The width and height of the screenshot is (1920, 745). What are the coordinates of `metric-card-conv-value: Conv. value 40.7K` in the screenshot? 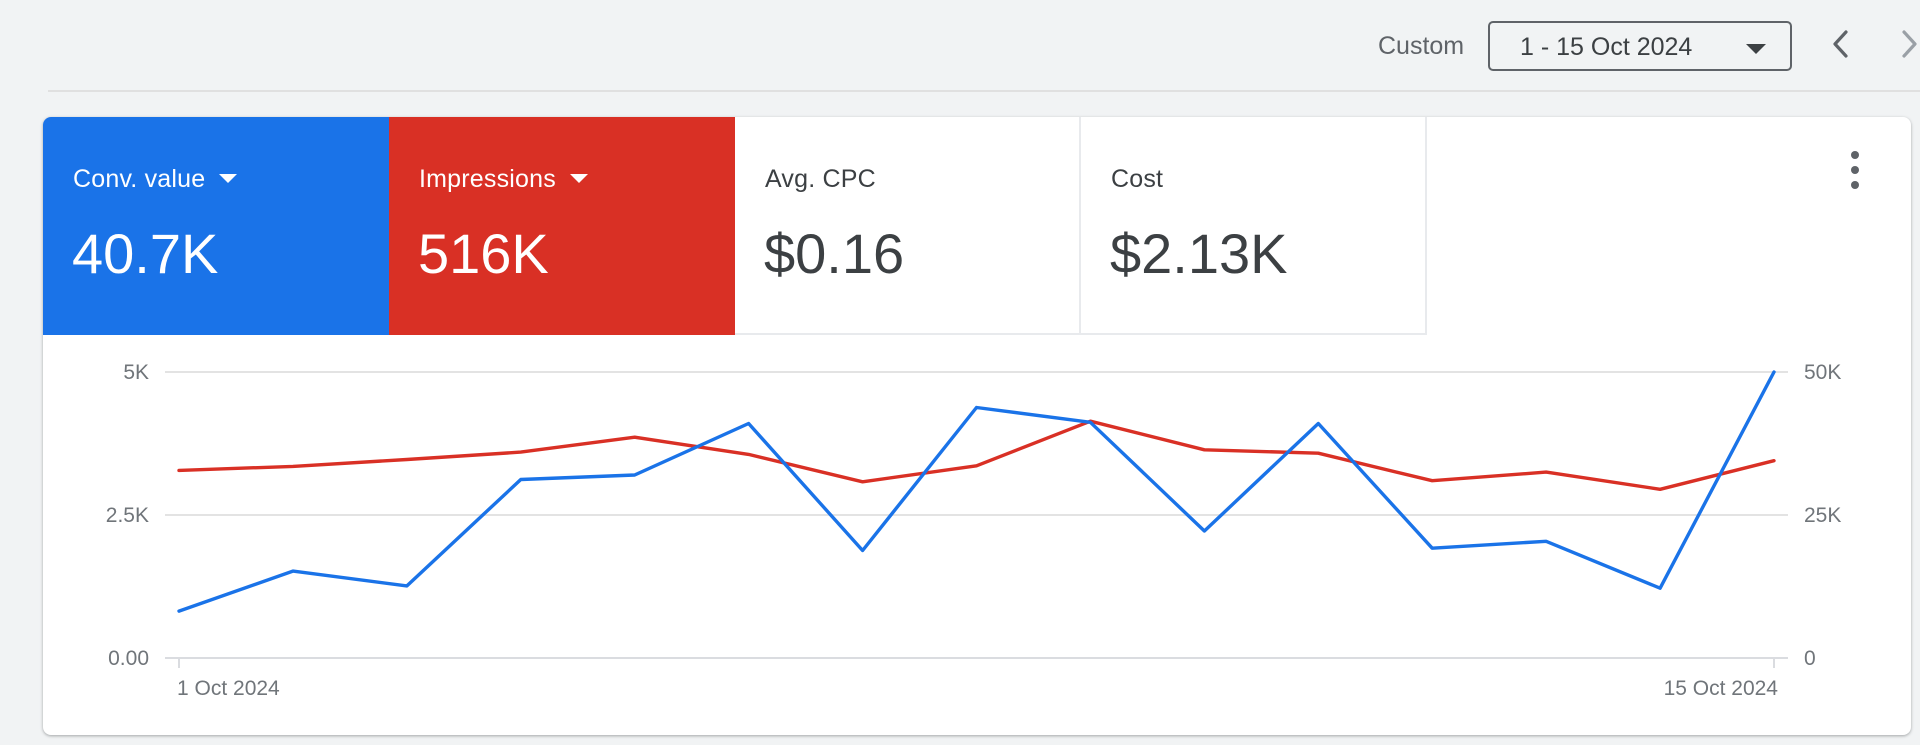 It's located at (216, 226).